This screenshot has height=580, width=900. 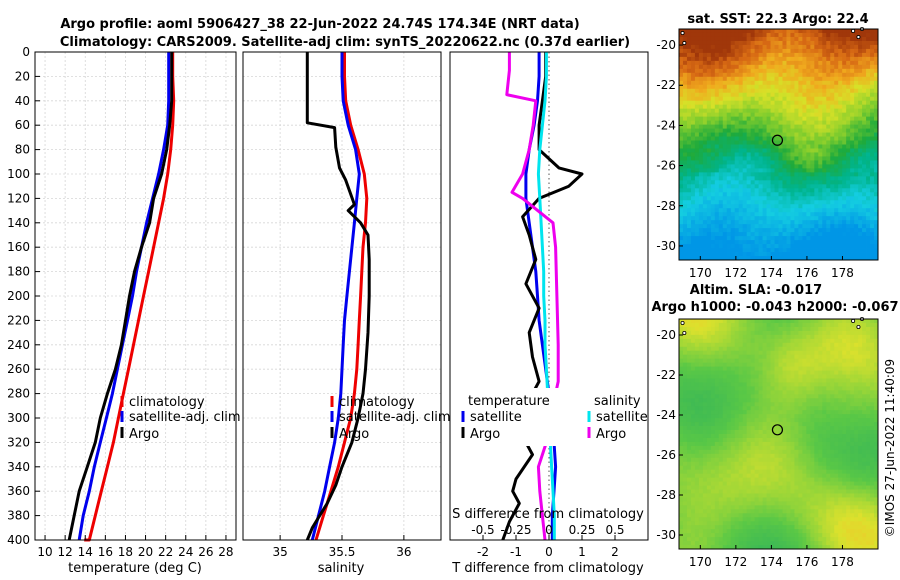 I want to click on x-tick-label: -2, so click(x=483, y=552).